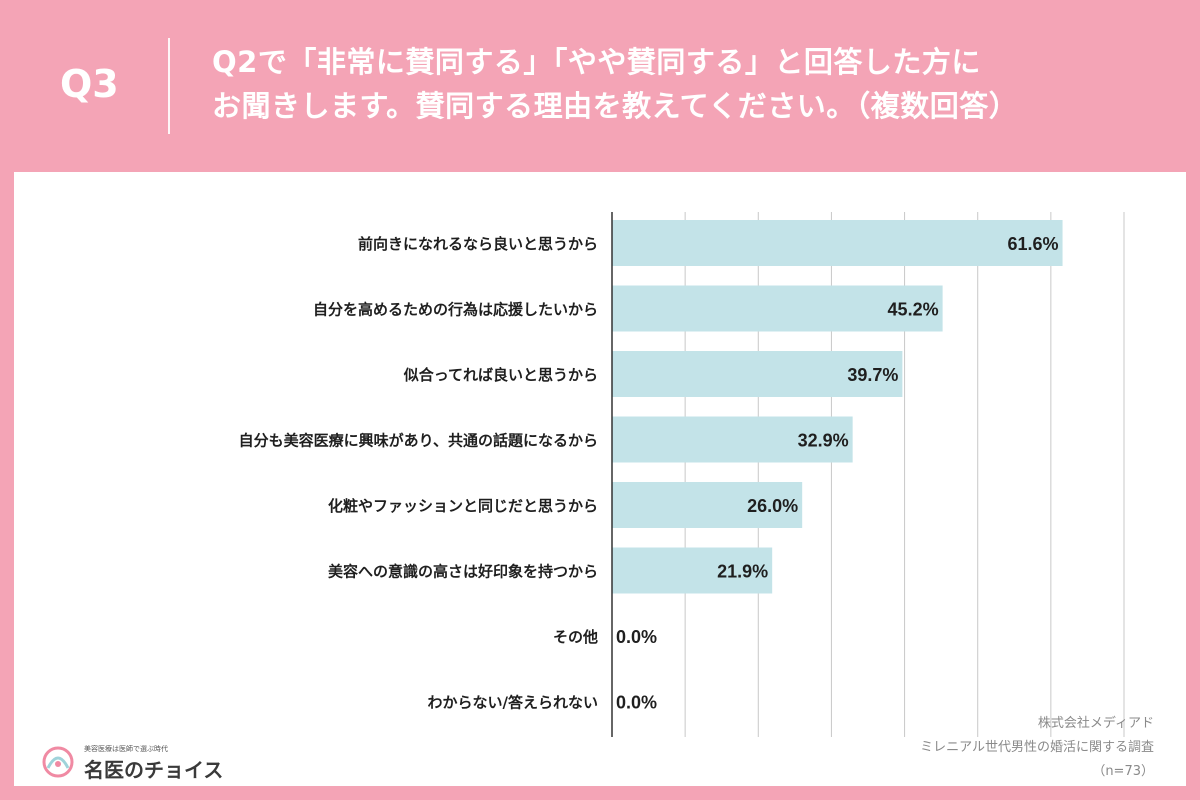  What do you see at coordinates (418, 441) in the screenshot?
I see `category-label: 自分も美容医療に興味があり、共通の話題になるから` at bounding box center [418, 441].